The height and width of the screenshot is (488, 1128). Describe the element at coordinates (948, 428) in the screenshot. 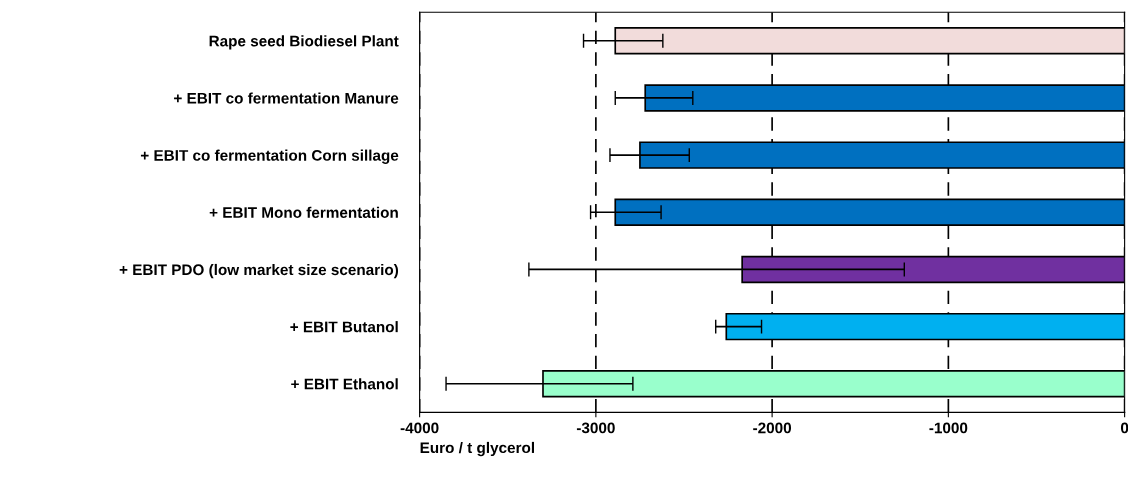

I see `x-tick-label: -1000` at that location.